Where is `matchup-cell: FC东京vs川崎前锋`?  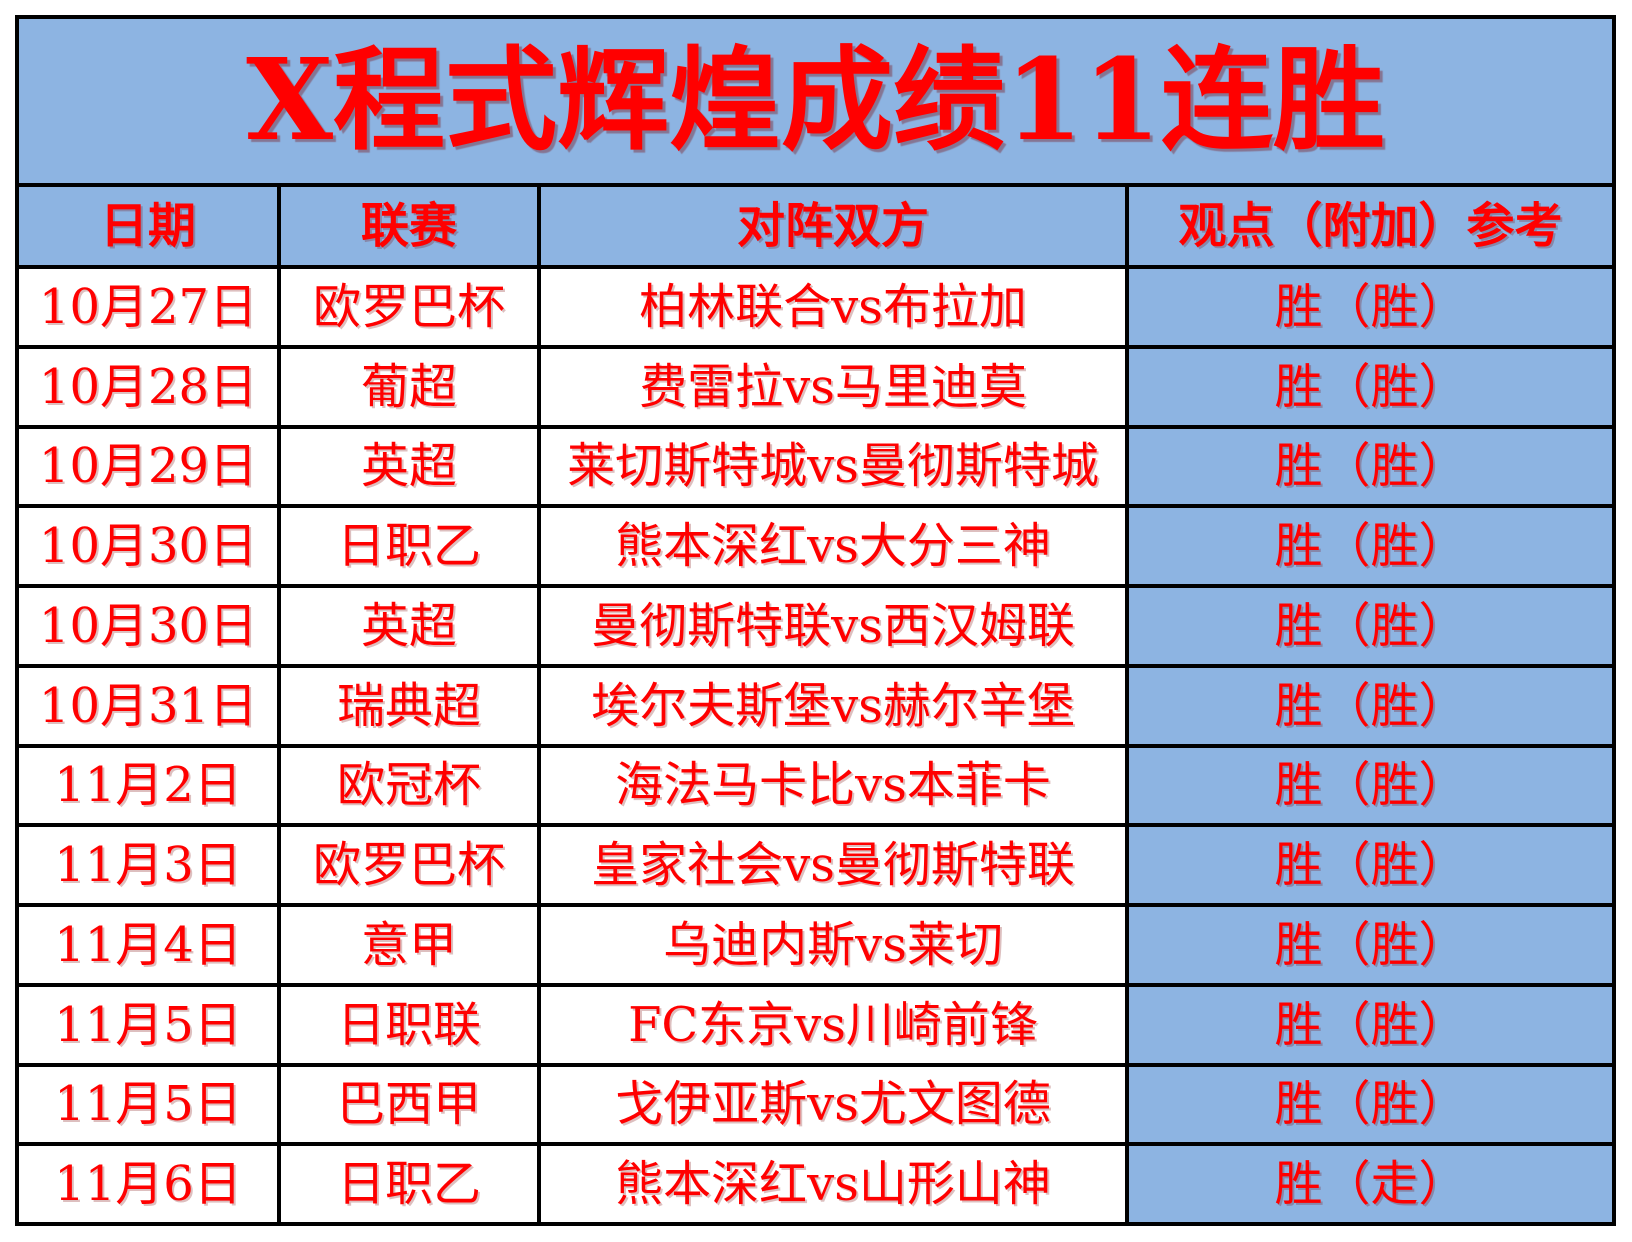
matchup-cell: FC东京vs川崎前锋 is located at coordinates (833, 1024).